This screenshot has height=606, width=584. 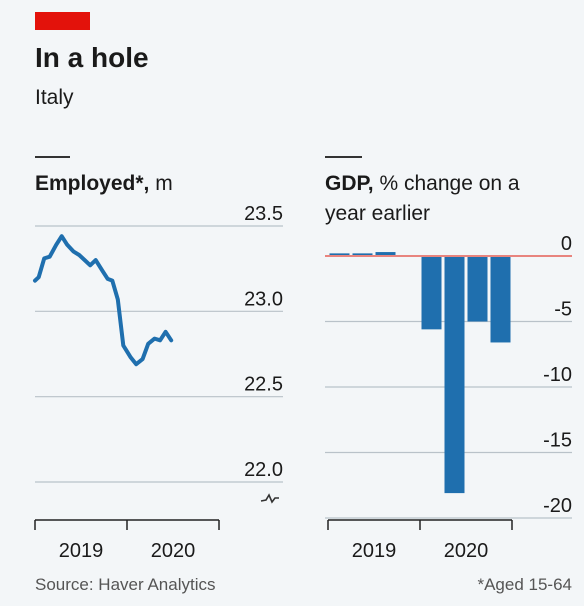 I want to click on y-tick-label: 0, so click(x=566, y=244).